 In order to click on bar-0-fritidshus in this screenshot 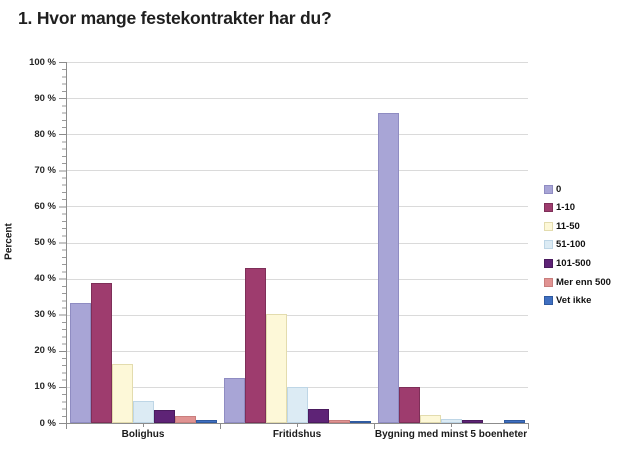, I will do `click(234, 400)`.